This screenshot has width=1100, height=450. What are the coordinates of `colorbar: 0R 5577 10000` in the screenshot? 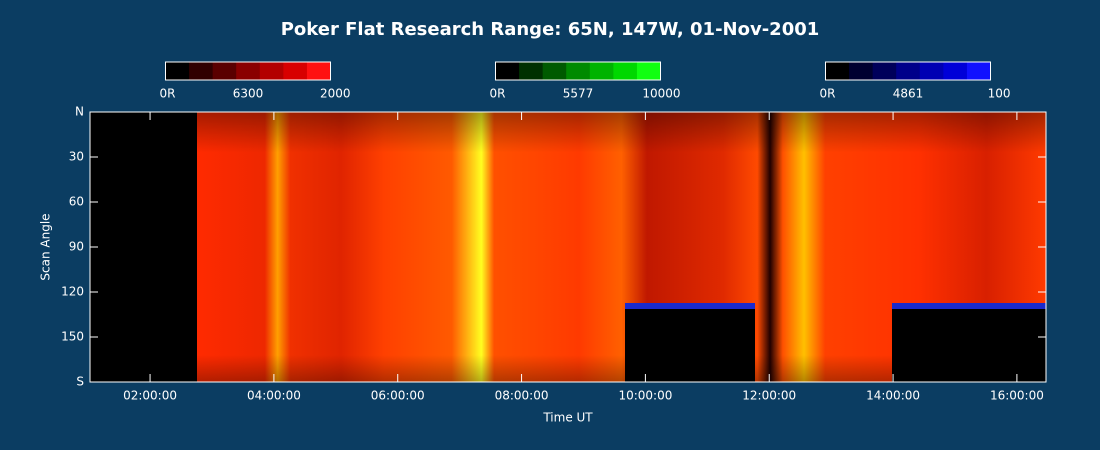 It's located at (585, 81).